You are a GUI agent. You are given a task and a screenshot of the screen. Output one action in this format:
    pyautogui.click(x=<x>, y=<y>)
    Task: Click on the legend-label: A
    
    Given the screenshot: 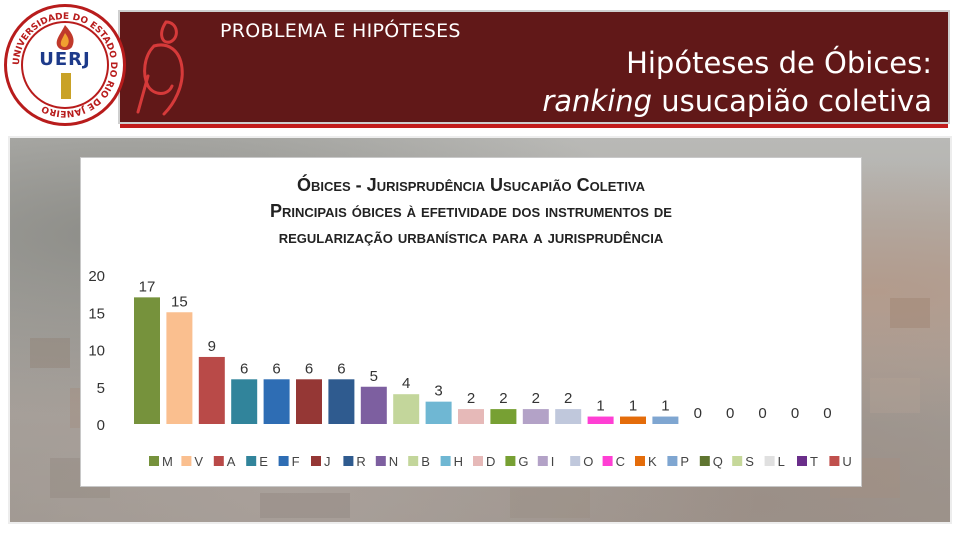 What is the action you would take?
    pyautogui.click(x=231, y=461)
    